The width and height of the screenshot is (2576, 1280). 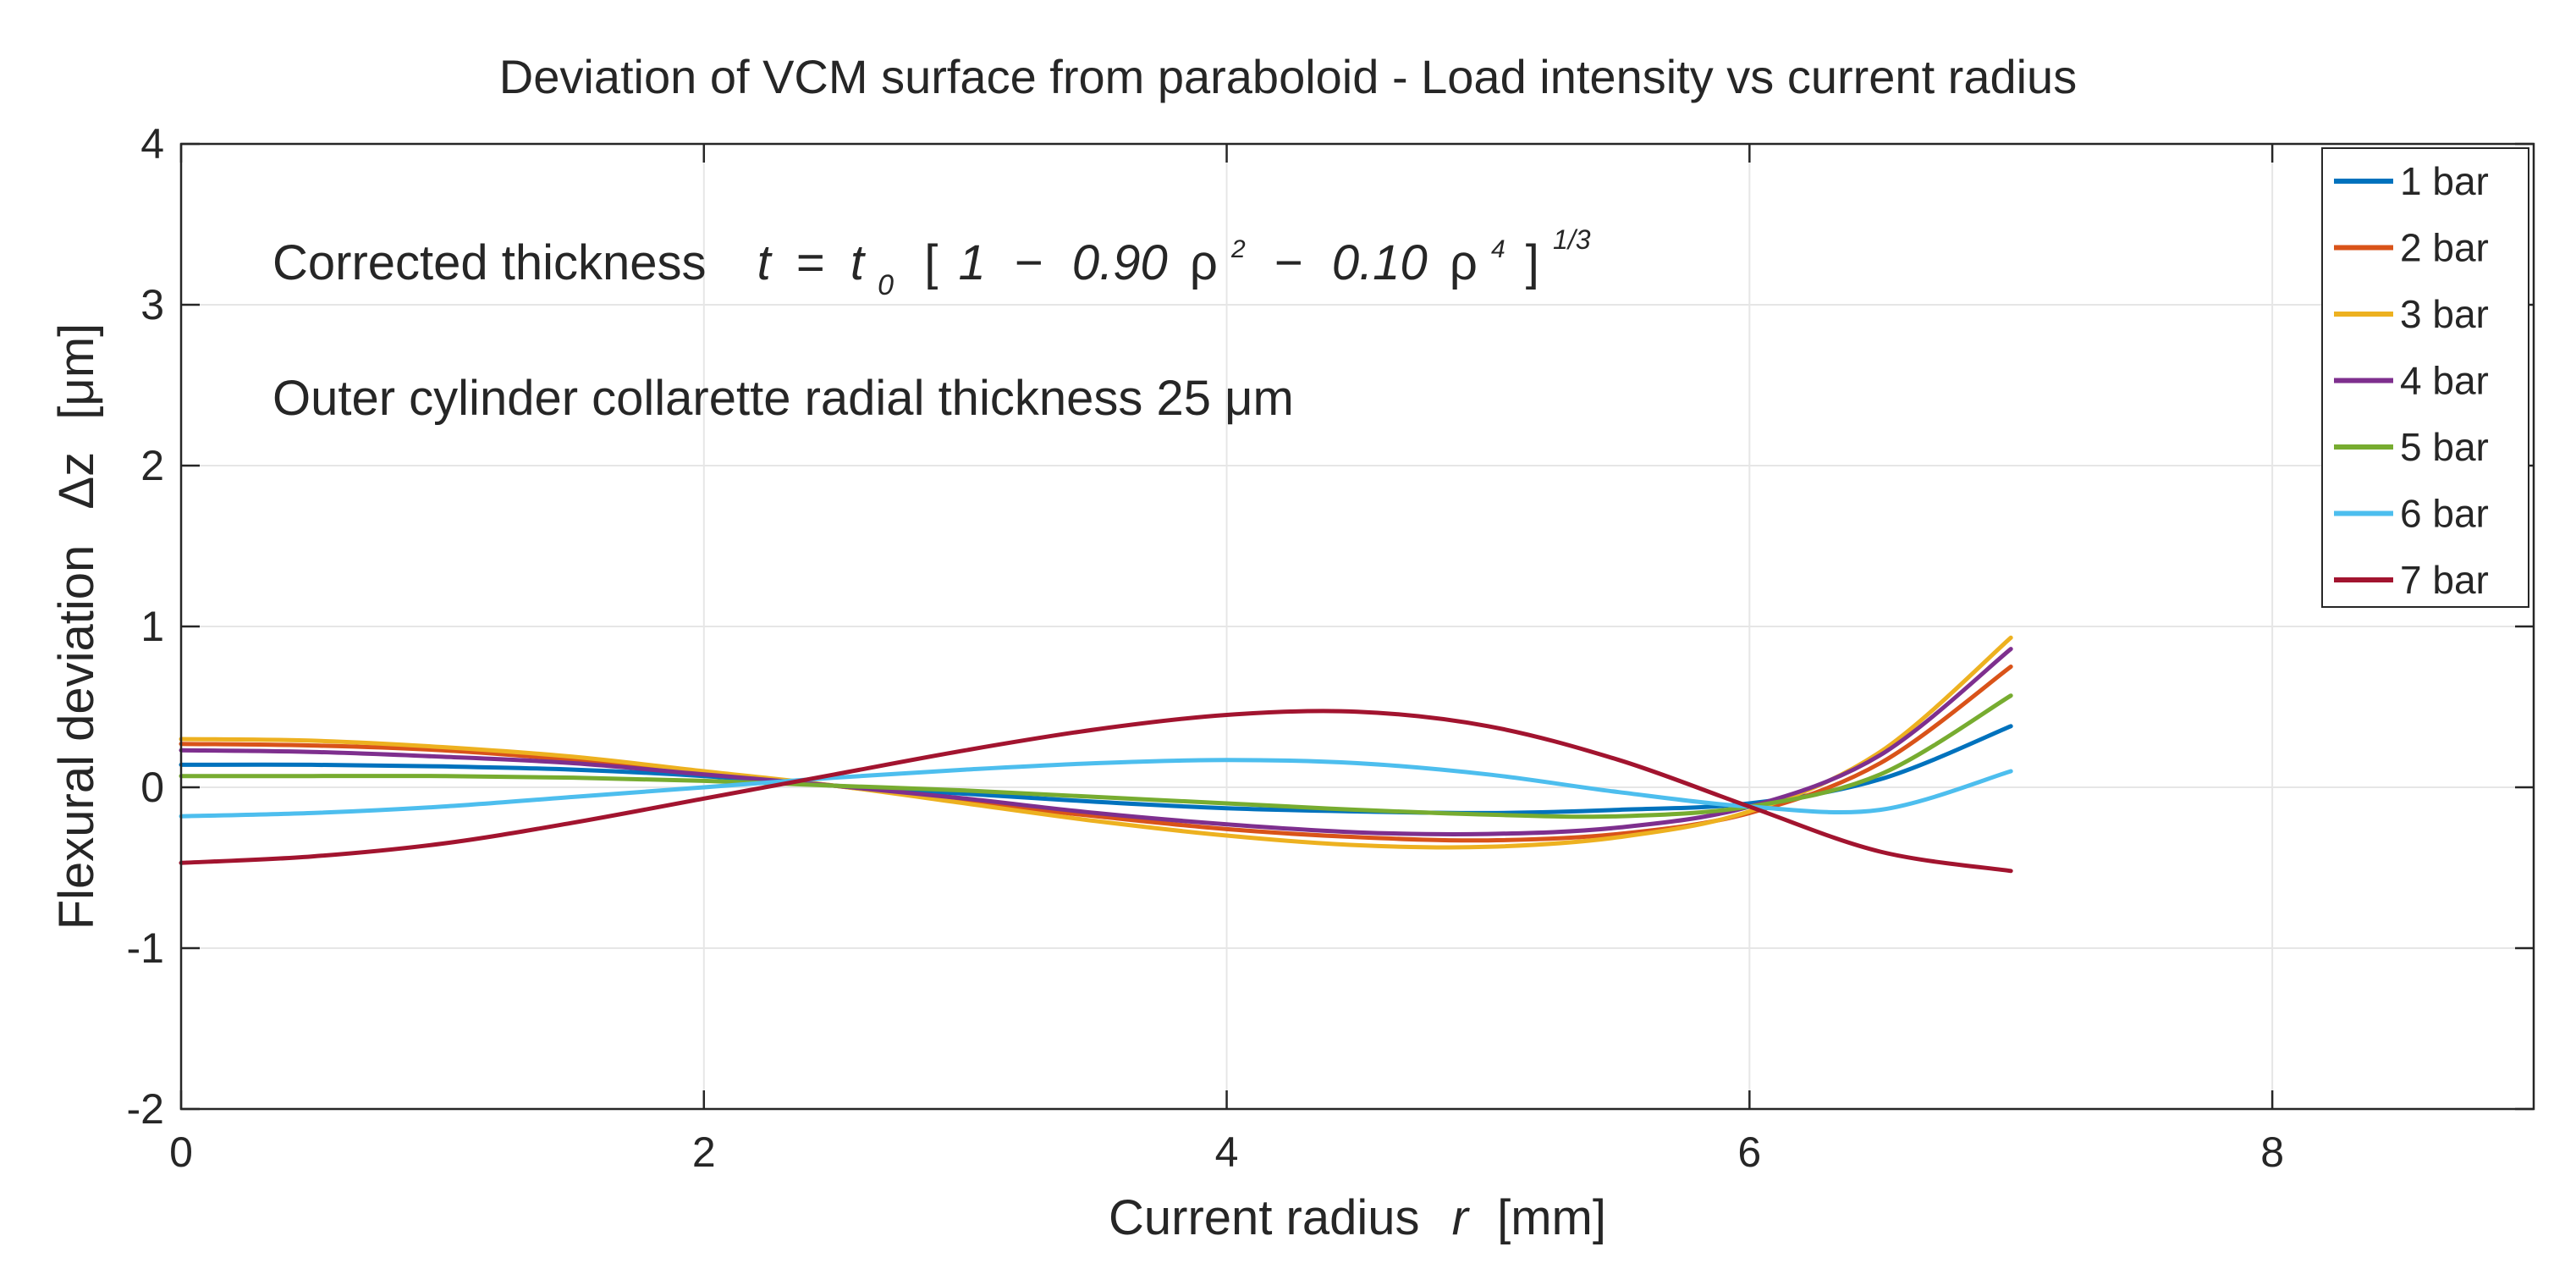 I want to click on formula-eq: =, so click(x=810, y=262).